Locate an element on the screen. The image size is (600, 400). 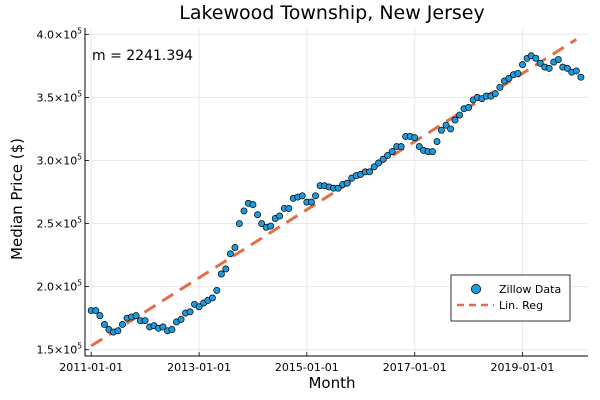
x-tick-label: 2015-01-01 is located at coordinates (307, 367).